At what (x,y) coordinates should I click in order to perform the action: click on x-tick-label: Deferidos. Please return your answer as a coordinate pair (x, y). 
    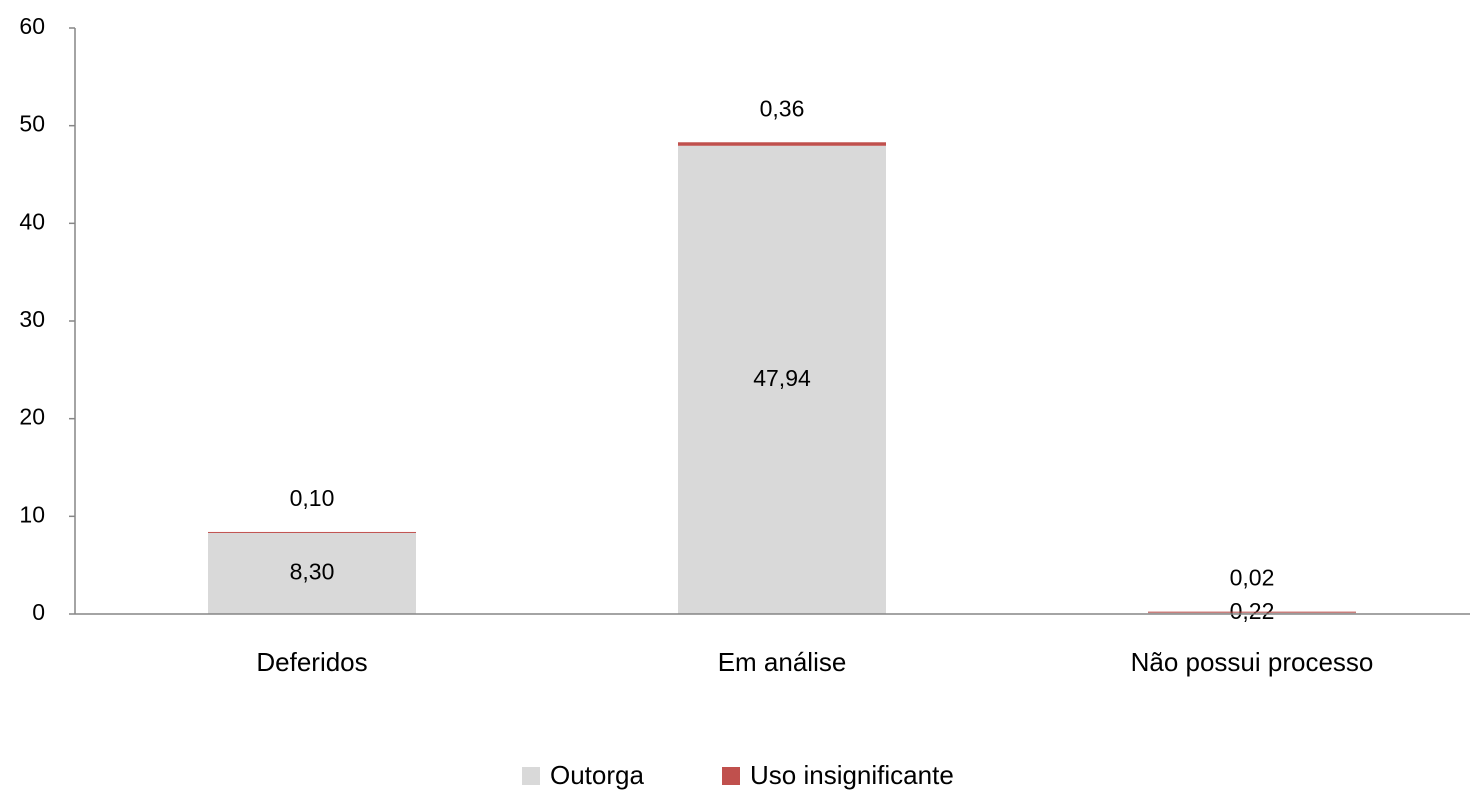
    Looking at the image, I should click on (311, 662).